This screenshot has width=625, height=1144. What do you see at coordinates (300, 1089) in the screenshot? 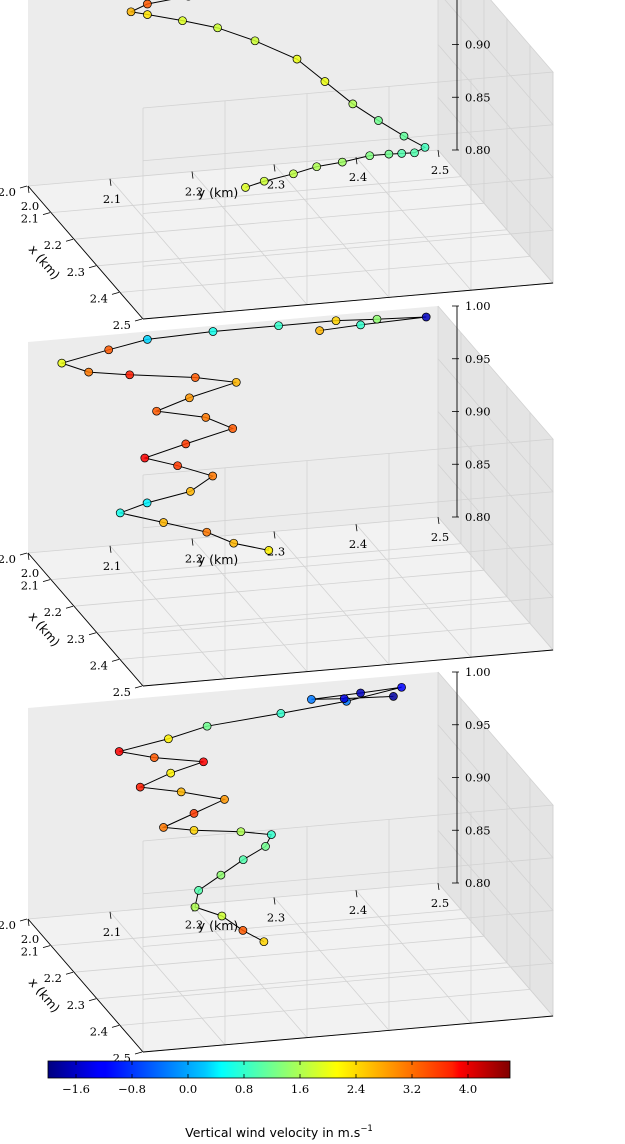
I see `colorbar-tick-label: 1.6` at bounding box center [300, 1089].